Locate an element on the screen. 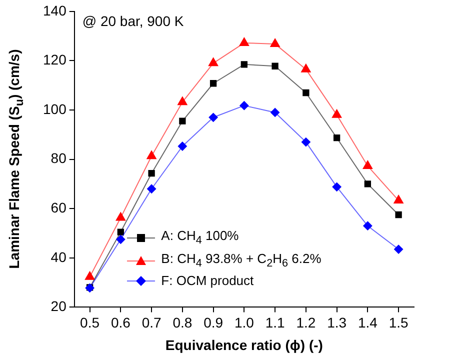 This screenshot has width=474, height=363. legend-label: F: OCM product is located at coordinates (207, 281).